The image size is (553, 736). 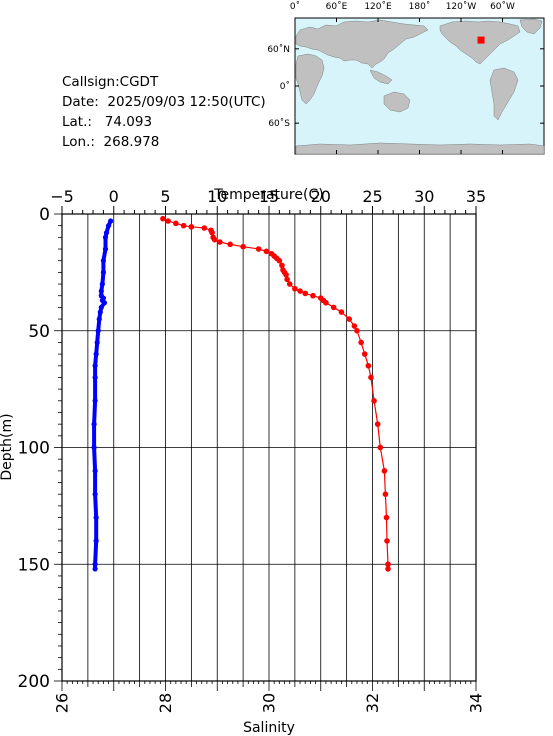 What do you see at coordinates (420, 6) in the screenshot?
I see `map-lon-label: 180˚` at bounding box center [420, 6].